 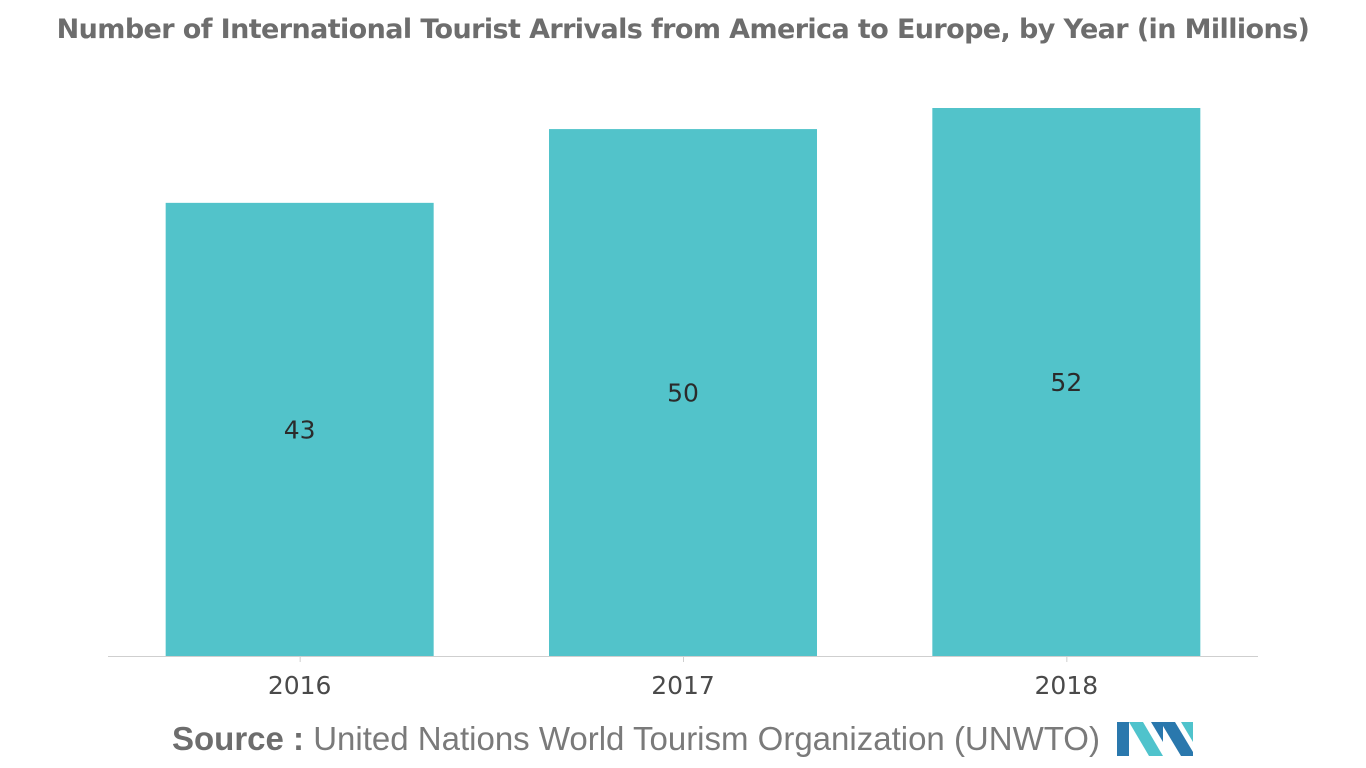 I want to click on bar-2016, so click(x=299, y=429).